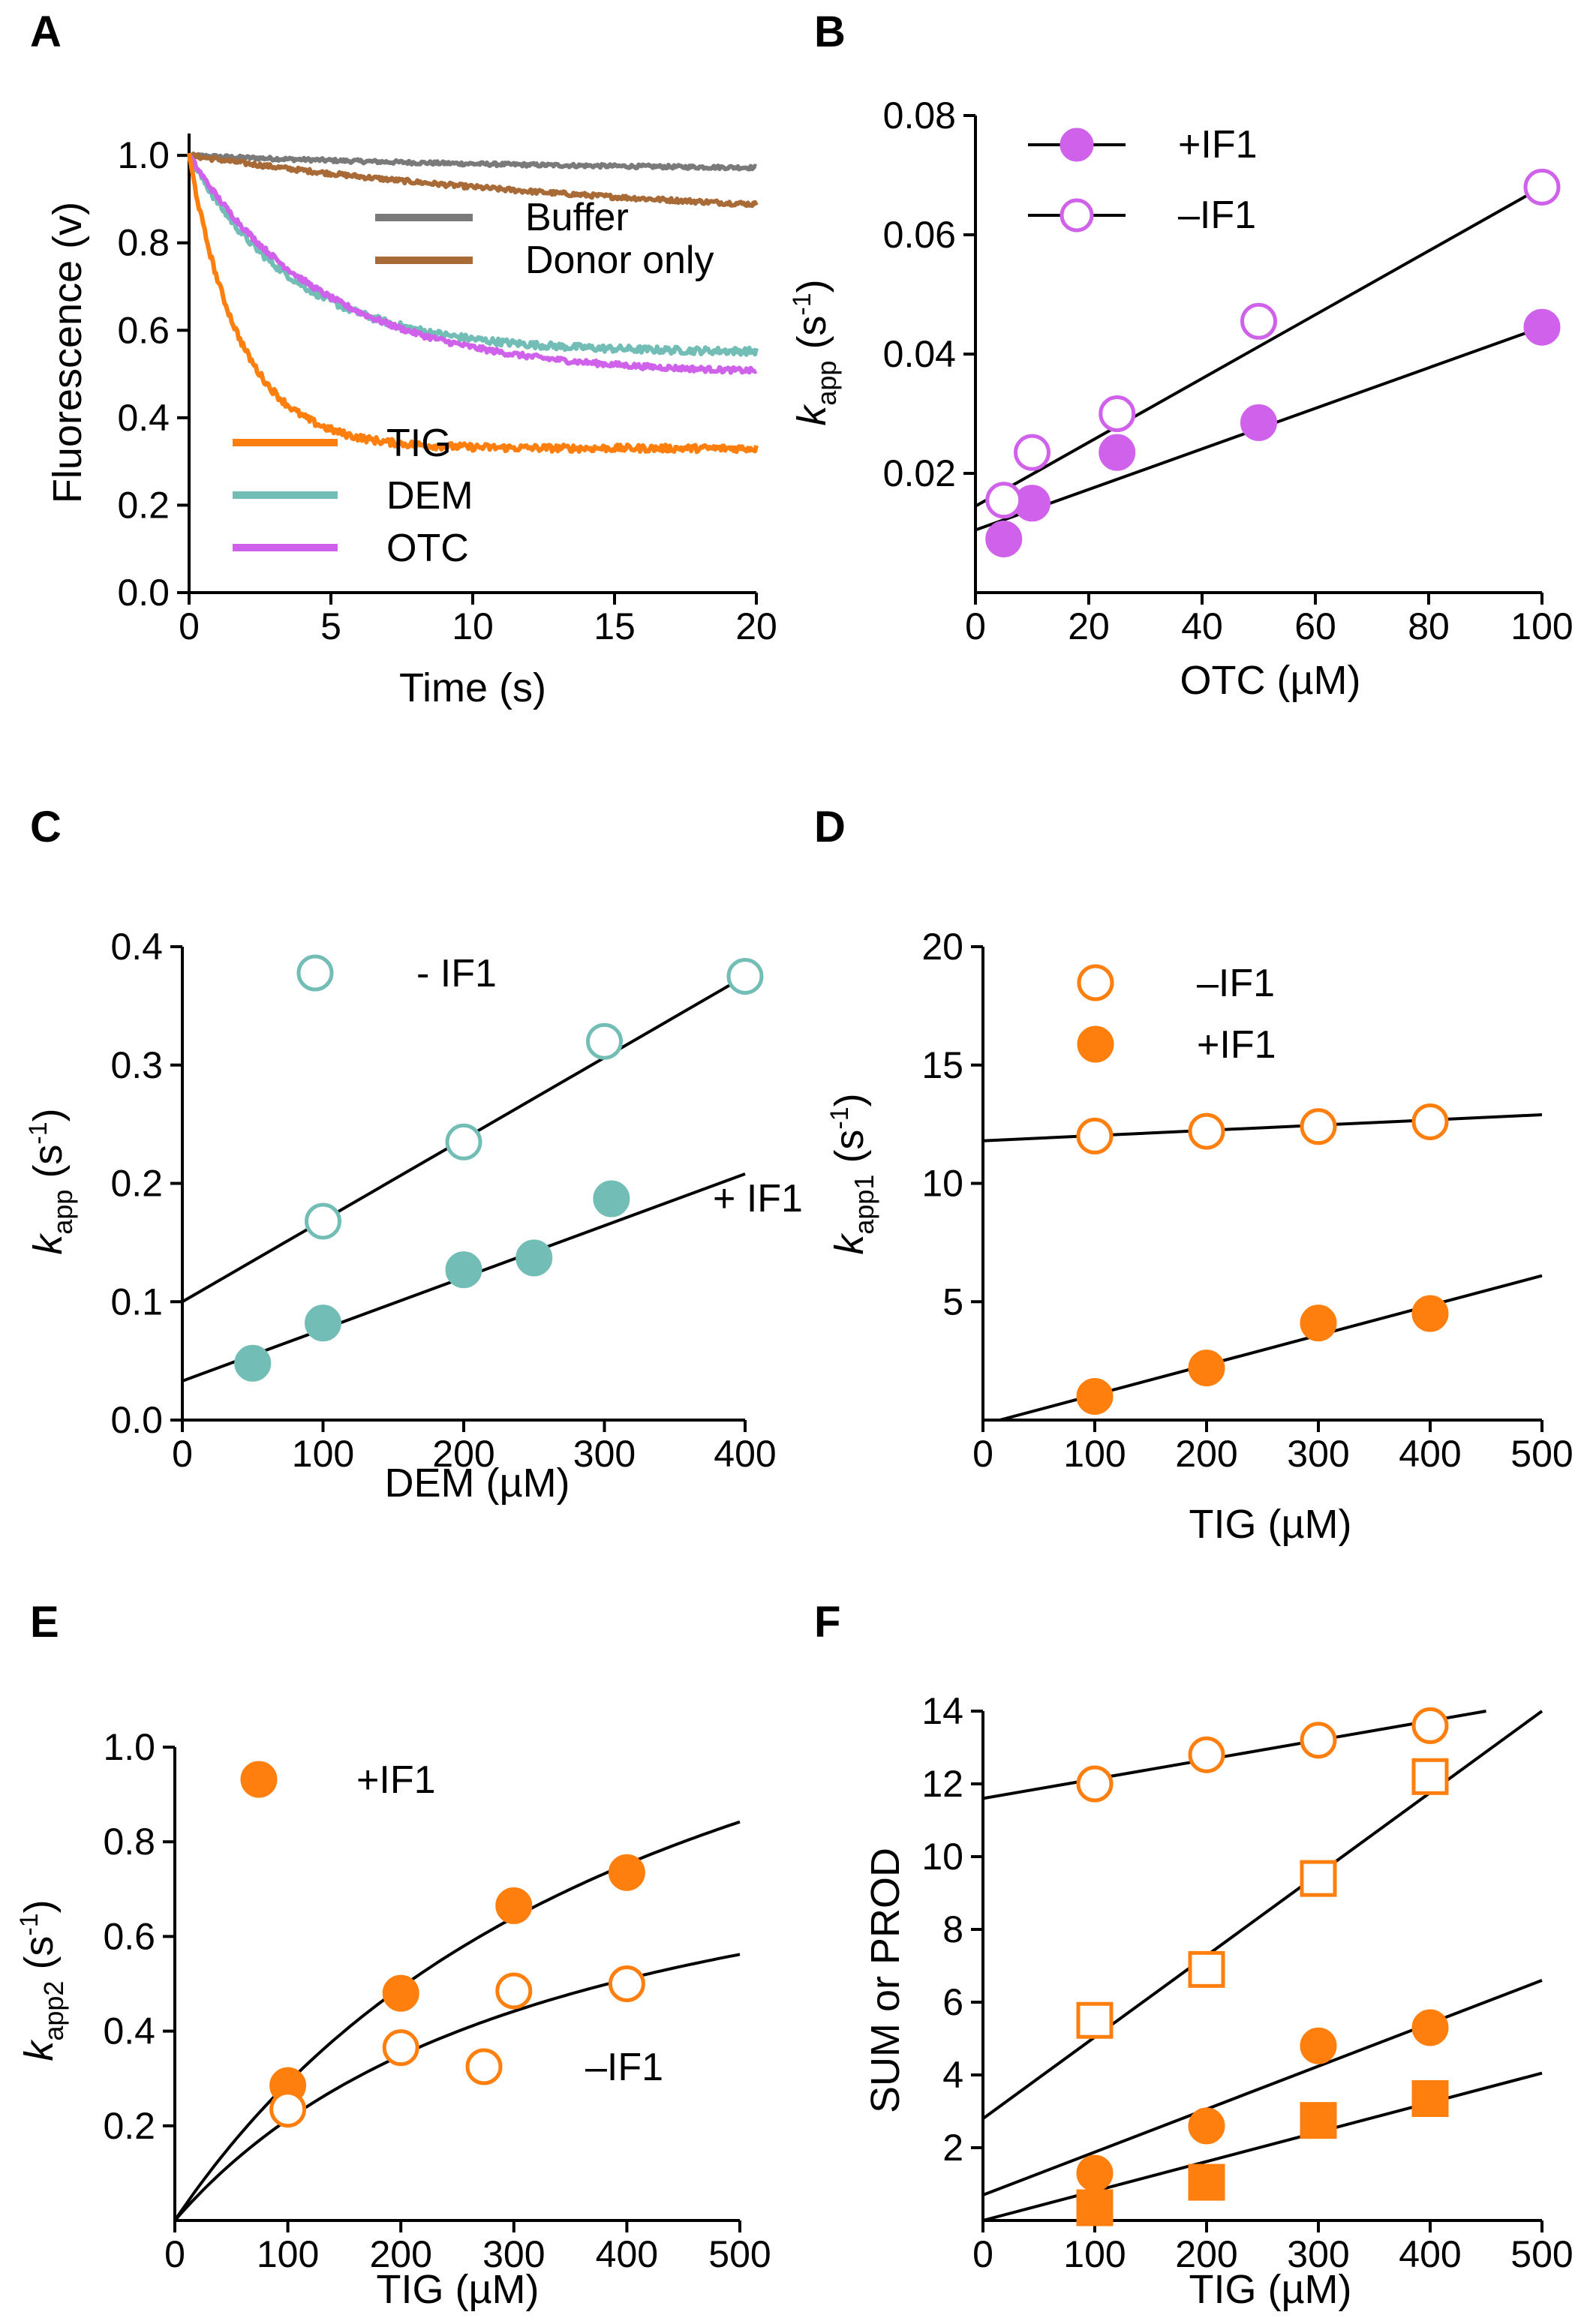 The height and width of the screenshot is (2324, 1596). Describe the element at coordinates (982, 1454) in the screenshot. I see `panel-d-x-tick-label: 0` at that location.